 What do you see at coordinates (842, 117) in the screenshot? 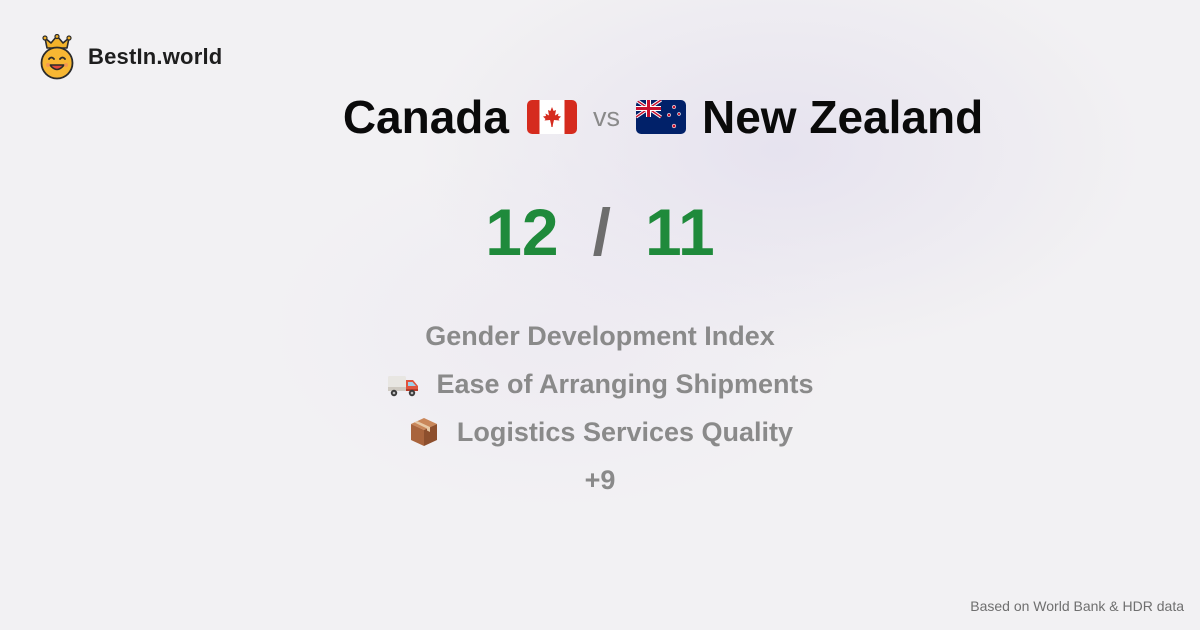
I see `right-country-name: New Zealand` at bounding box center [842, 117].